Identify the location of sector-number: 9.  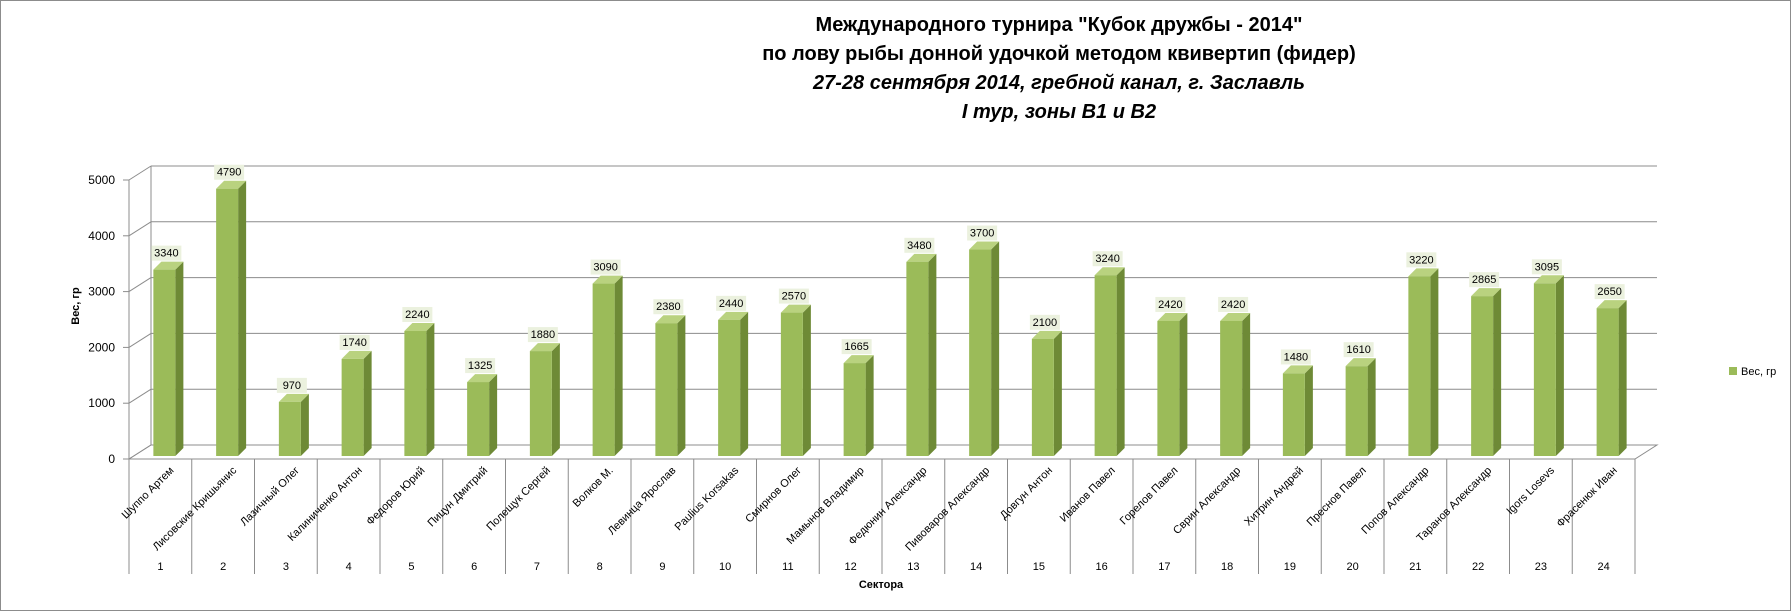
(662, 567).